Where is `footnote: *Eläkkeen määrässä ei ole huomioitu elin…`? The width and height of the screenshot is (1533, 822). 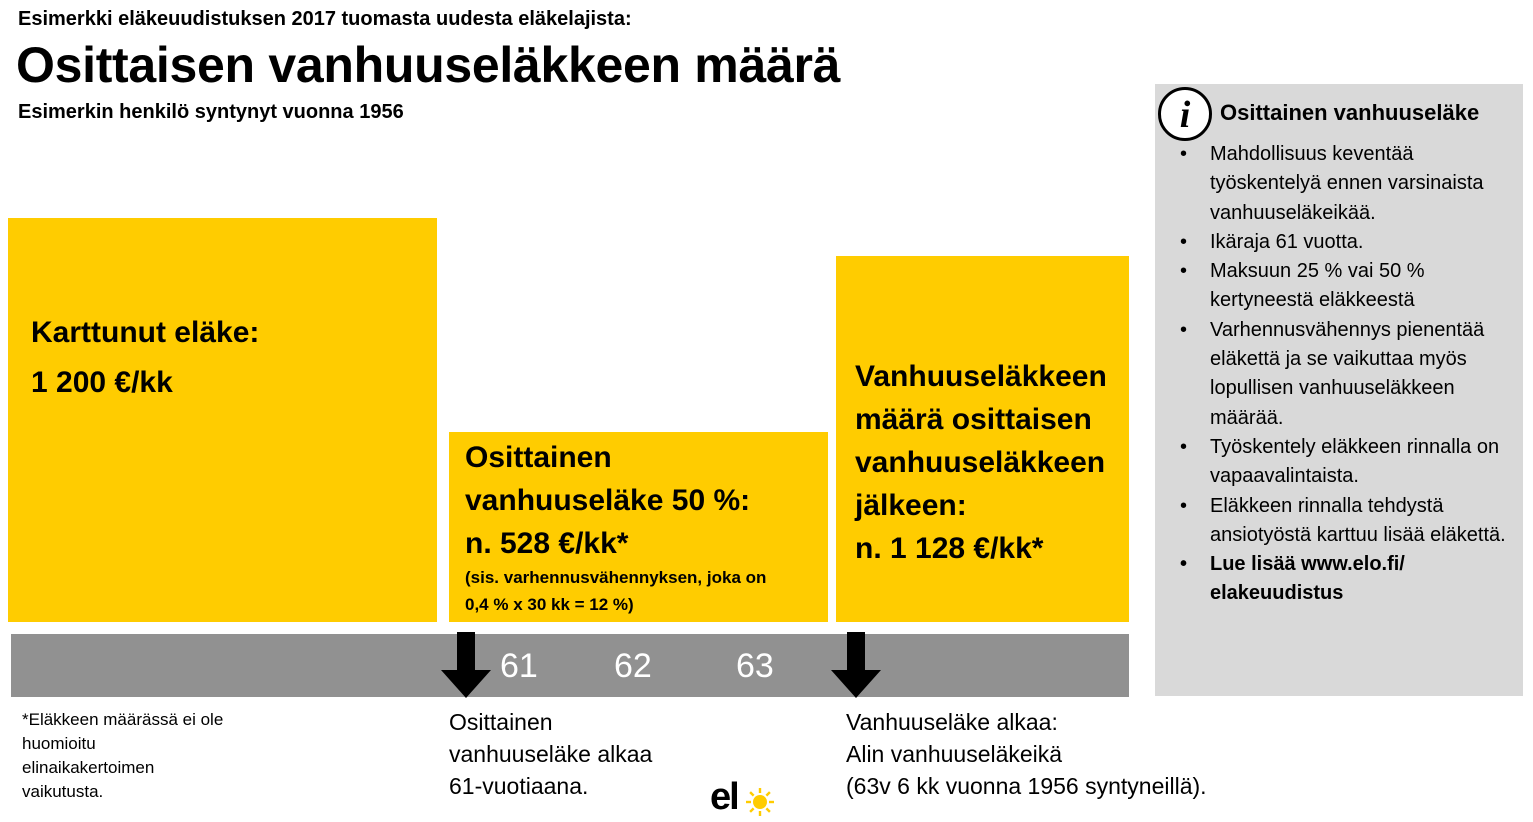 footnote: *Eläkkeen määrässä ei ole huomioitu elin… is located at coordinates (122, 756).